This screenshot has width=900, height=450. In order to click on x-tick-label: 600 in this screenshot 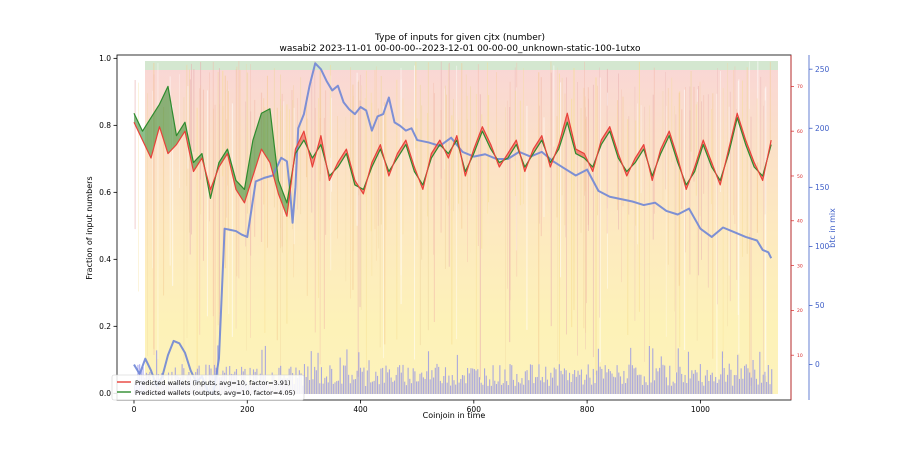, I will do `click(474, 409)`.